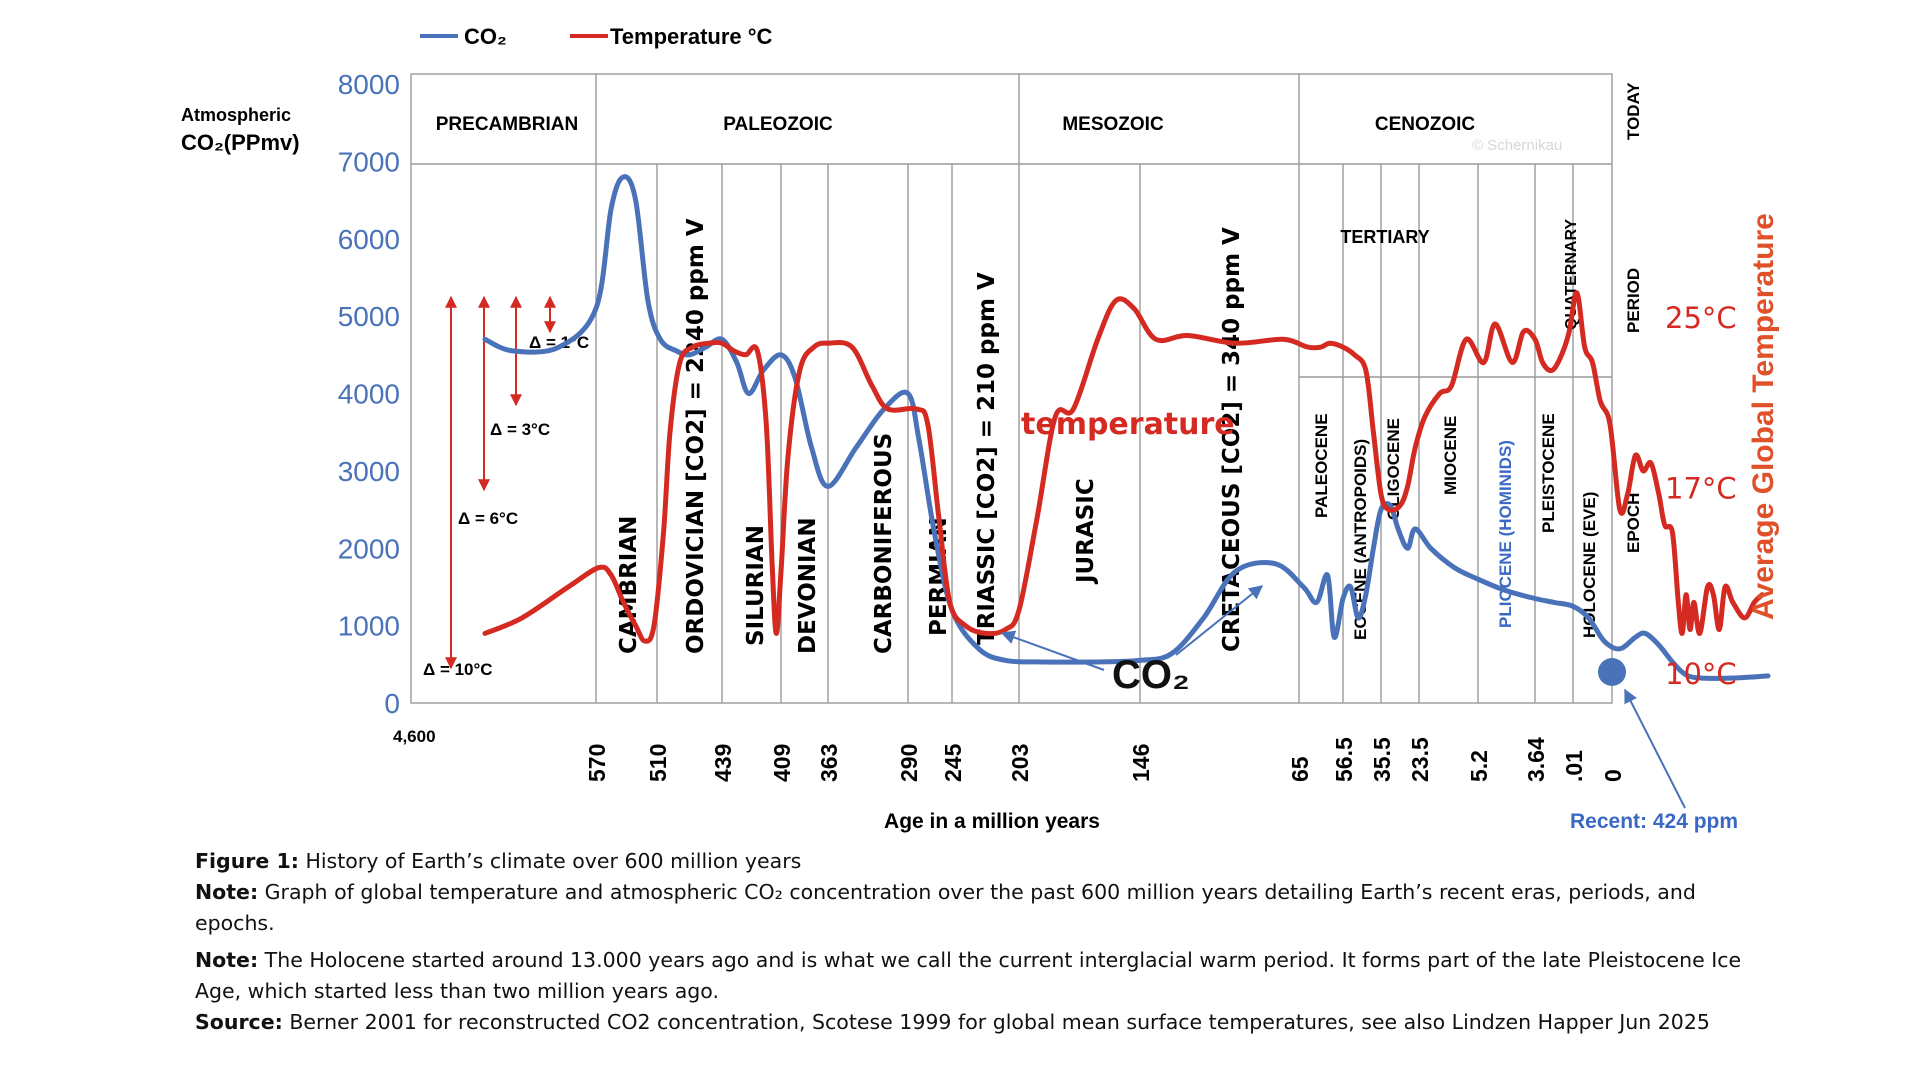 The image size is (1920, 1080). What do you see at coordinates (1393, 469) in the screenshot?
I see `epoch-label-oligocene: OLIGOCENE` at bounding box center [1393, 469].